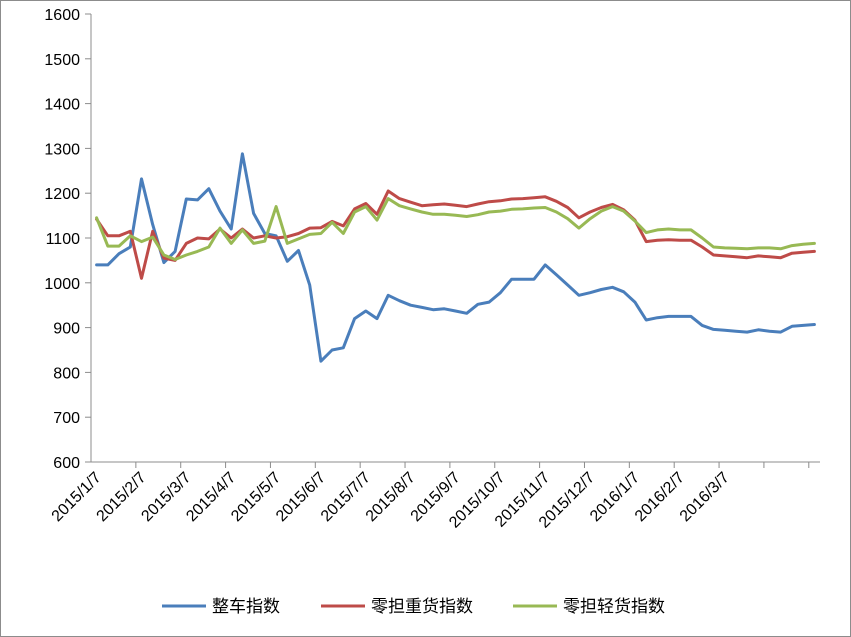  Describe the element at coordinates (62, 149) in the screenshot. I see `y-tick-label: 1300` at that location.